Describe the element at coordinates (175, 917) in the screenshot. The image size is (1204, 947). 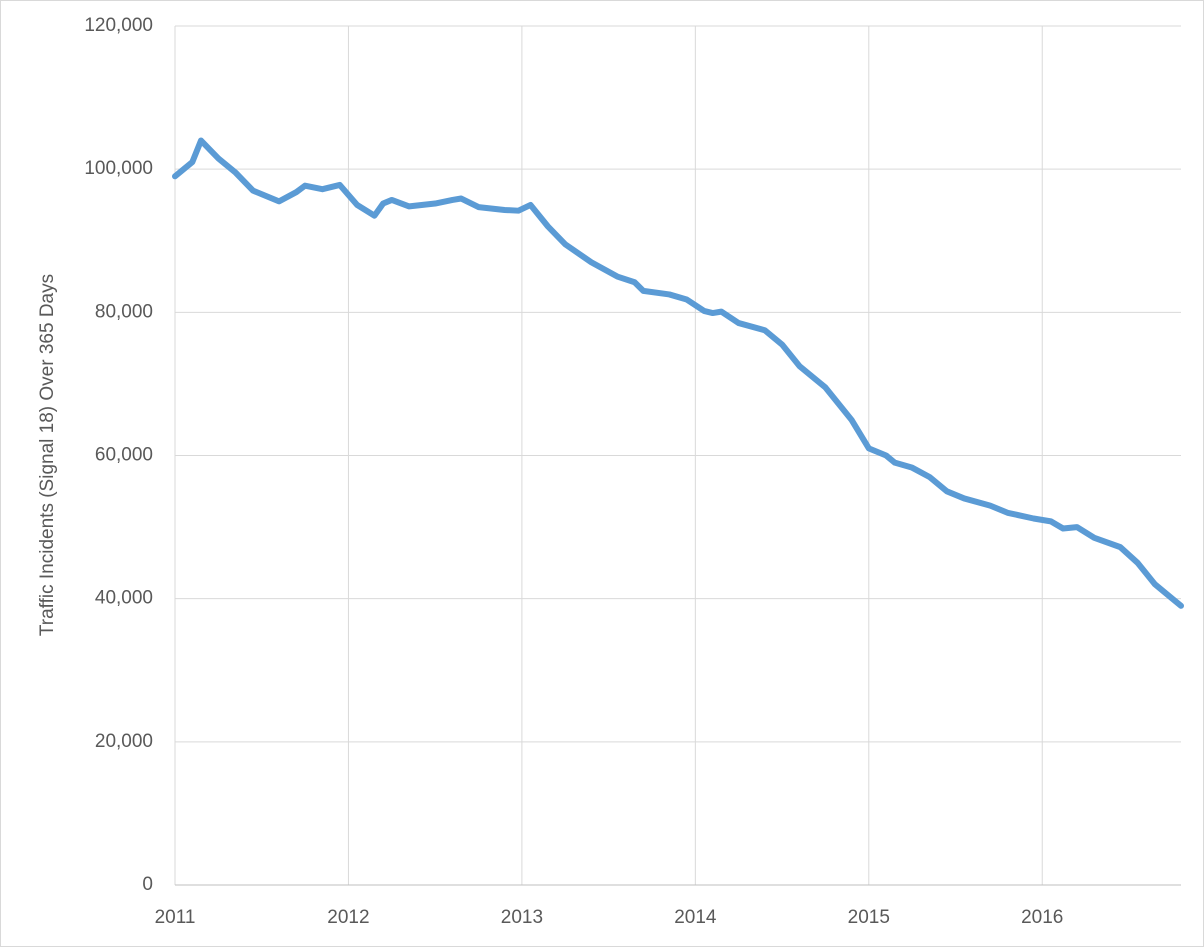
I see `x-tick-label: 2011` at that location.